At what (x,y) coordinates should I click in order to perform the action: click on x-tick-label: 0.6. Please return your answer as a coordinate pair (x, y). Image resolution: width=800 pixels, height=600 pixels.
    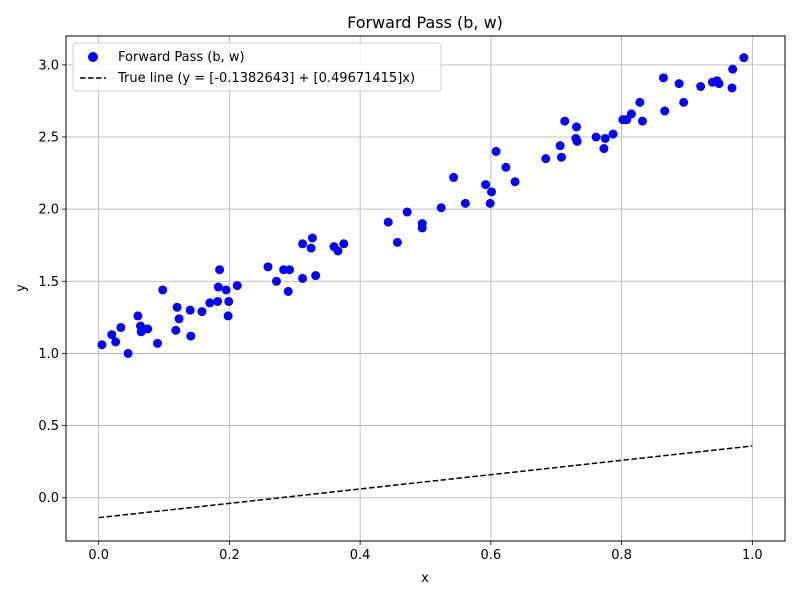
    Looking at the image, I should click on (491, 555).